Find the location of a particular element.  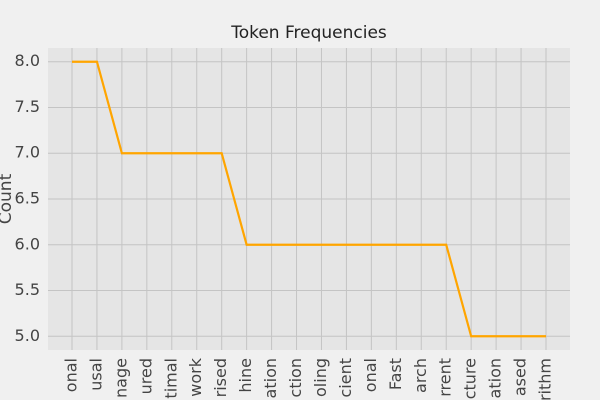

x-tick-label: ction is located at coordinates (295, 377).